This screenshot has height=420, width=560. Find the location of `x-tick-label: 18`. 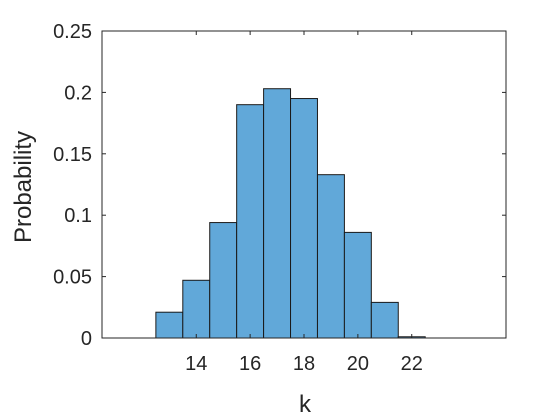

x-tick-label: 18 is located at coordinates (304, 364).